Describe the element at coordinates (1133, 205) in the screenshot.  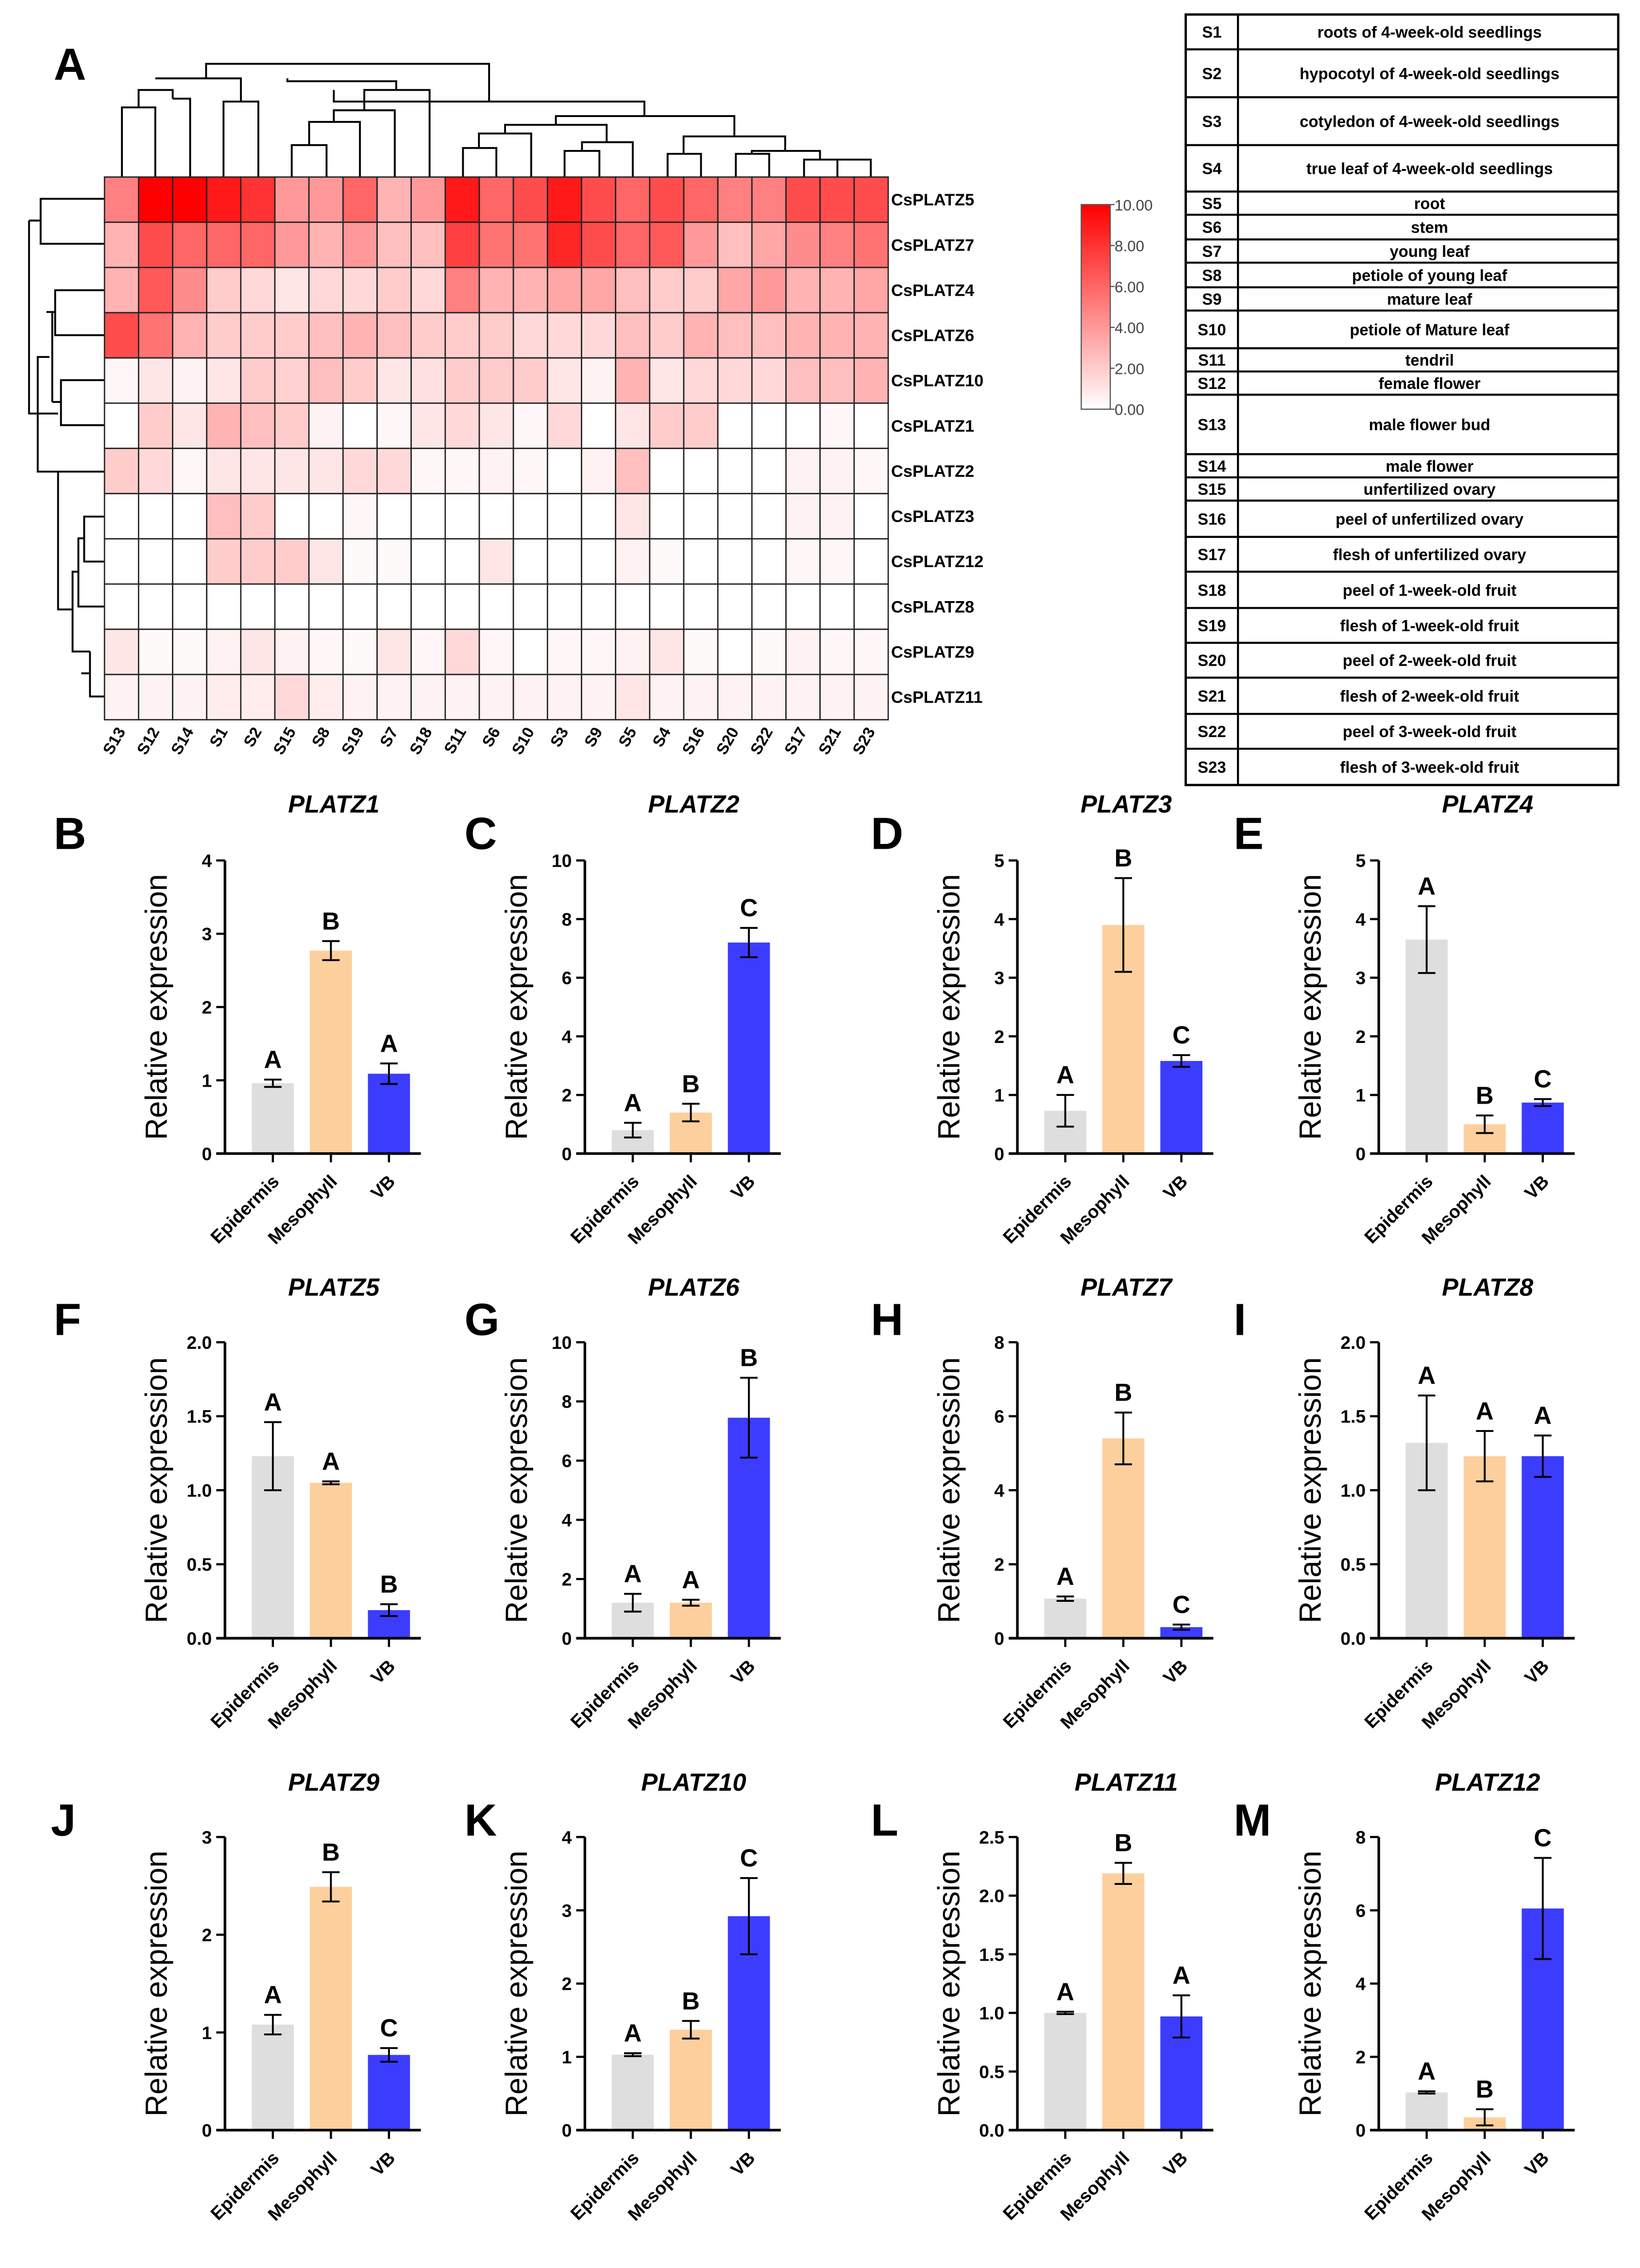
I see `colorbar-tick-label: 10.00` at that location.